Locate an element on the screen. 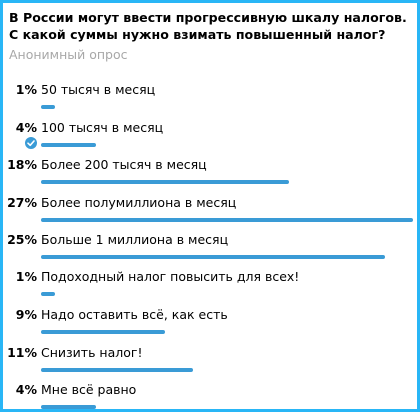 The image size is (420, 420). poll-option-7: 9% Надо оставить всё, как есть is located at coordinates (211, 326).